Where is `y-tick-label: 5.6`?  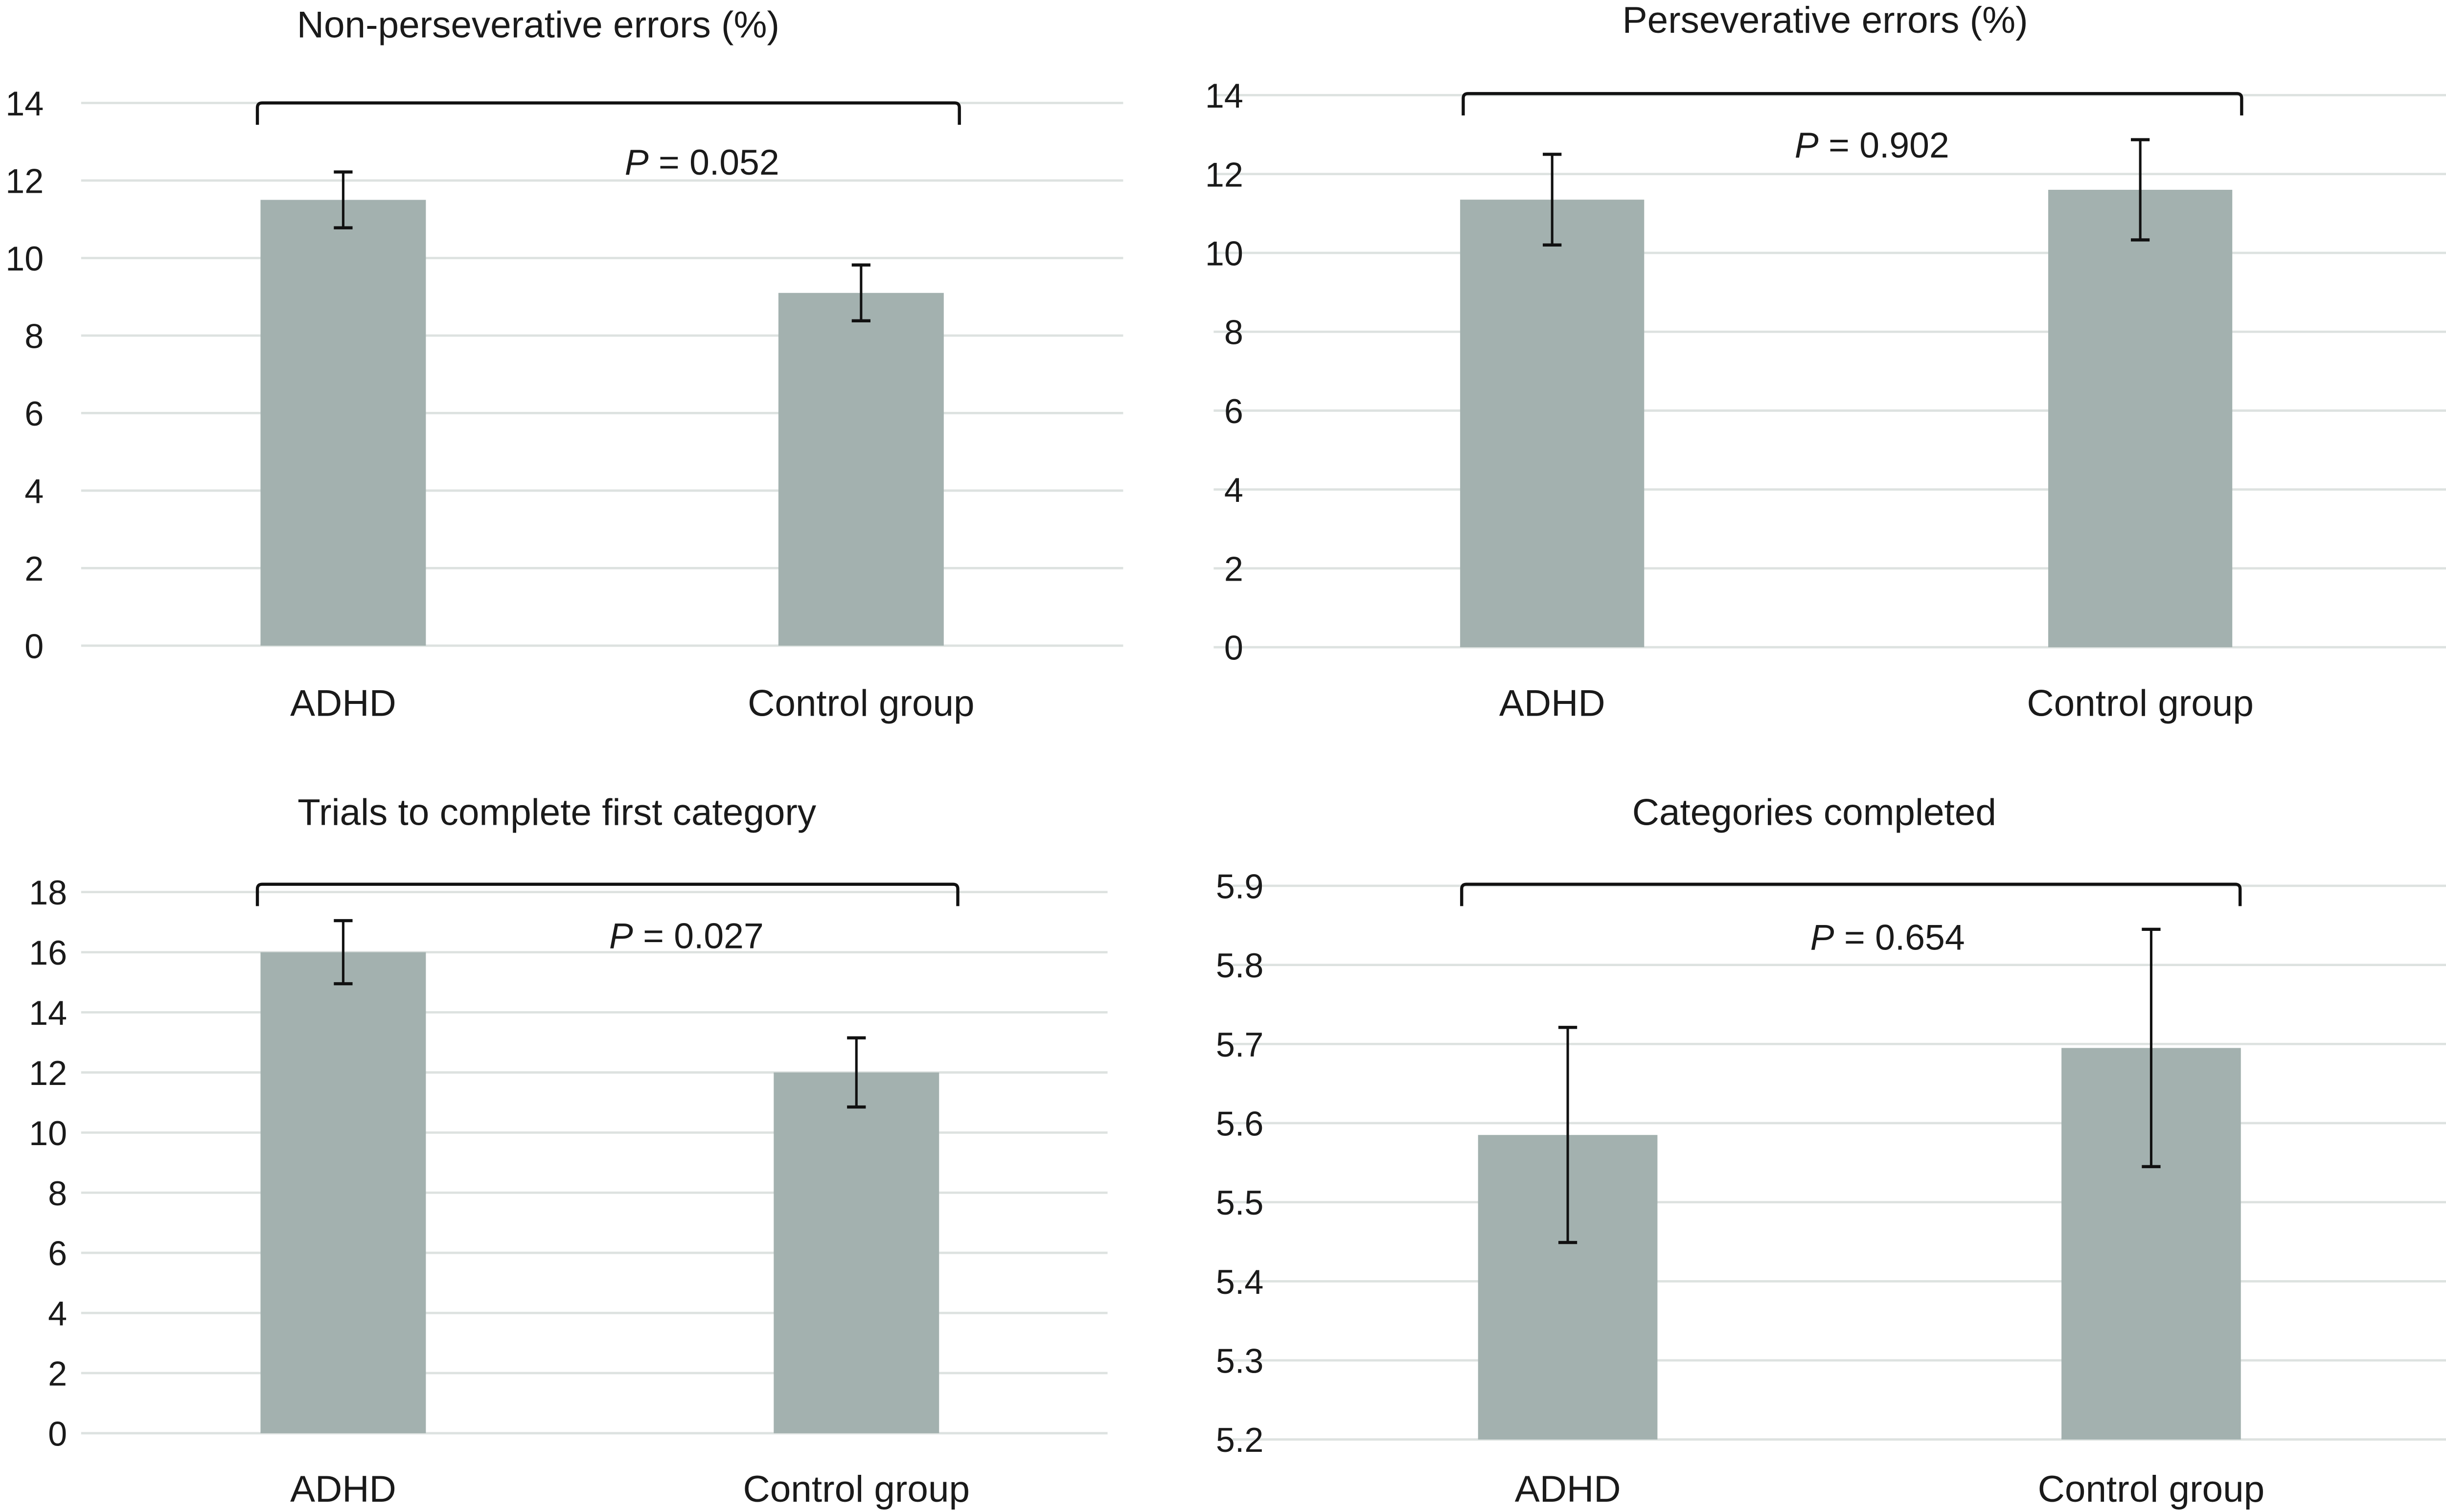 y-tick-label: 5.6 is located at coordinates (1239, 1124).